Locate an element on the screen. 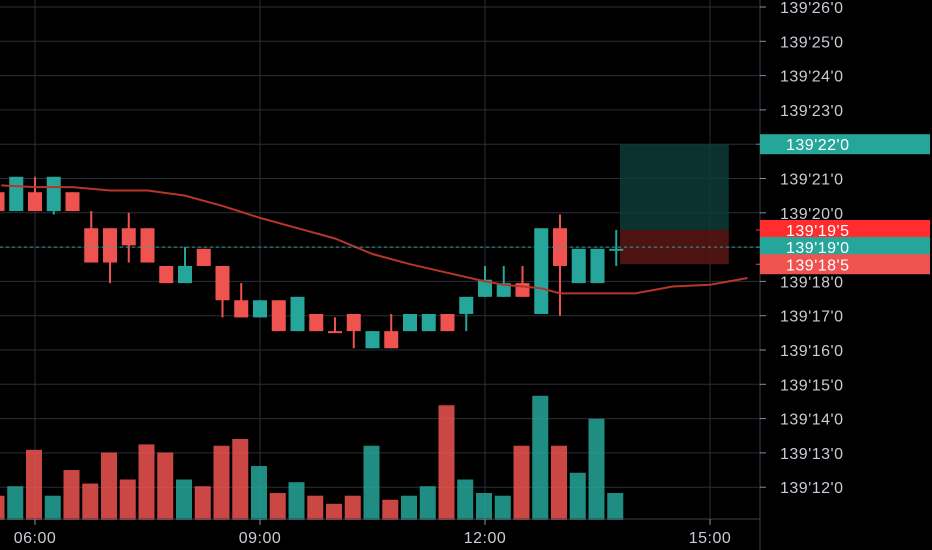 This screenshot has width=932, height=550. price-tick-label: 139'20'0 is located at coordinates (812, 214).